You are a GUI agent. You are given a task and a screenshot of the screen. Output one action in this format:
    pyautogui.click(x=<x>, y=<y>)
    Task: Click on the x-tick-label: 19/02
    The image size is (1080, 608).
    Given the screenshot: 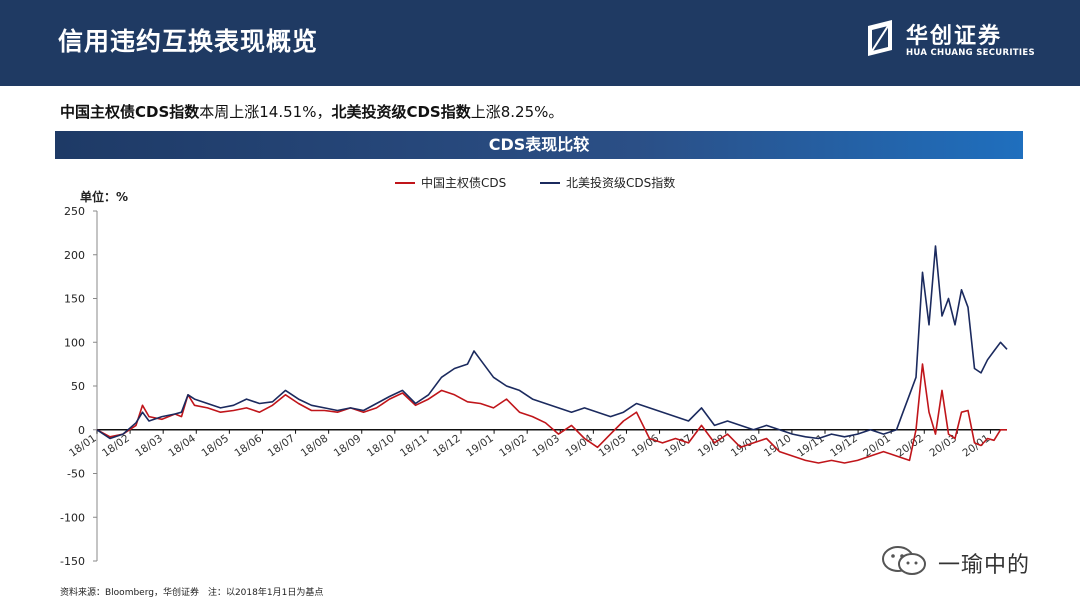 What is the action you would take?
    pyautogui.click(x=513, y=445)
    